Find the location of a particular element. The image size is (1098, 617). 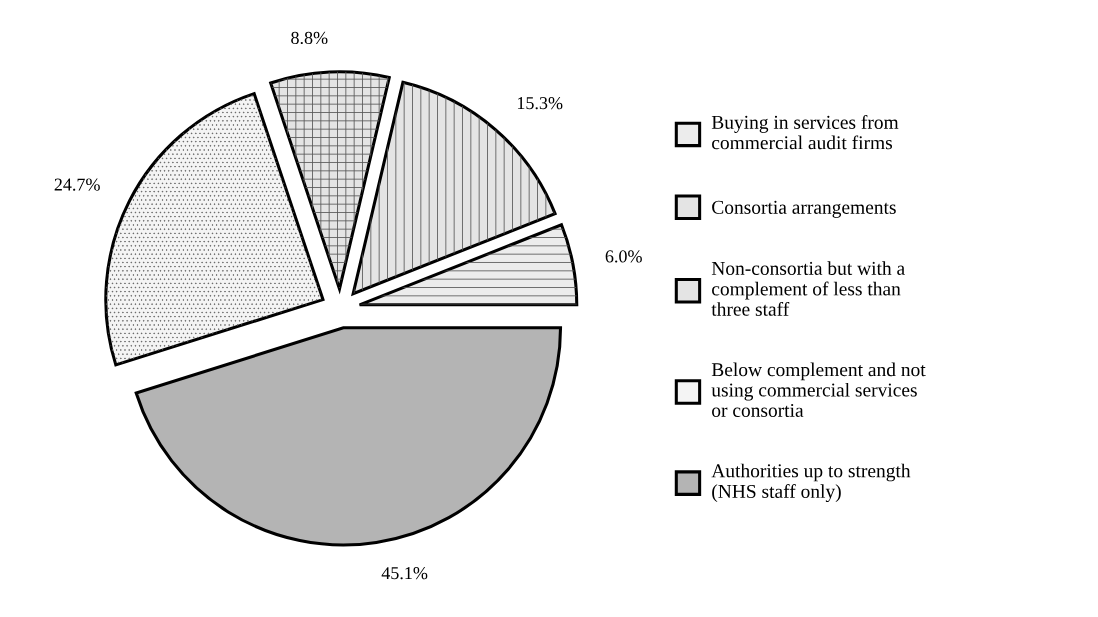

legend-label: Consortia arrangements is located at coordinates (804, 209).